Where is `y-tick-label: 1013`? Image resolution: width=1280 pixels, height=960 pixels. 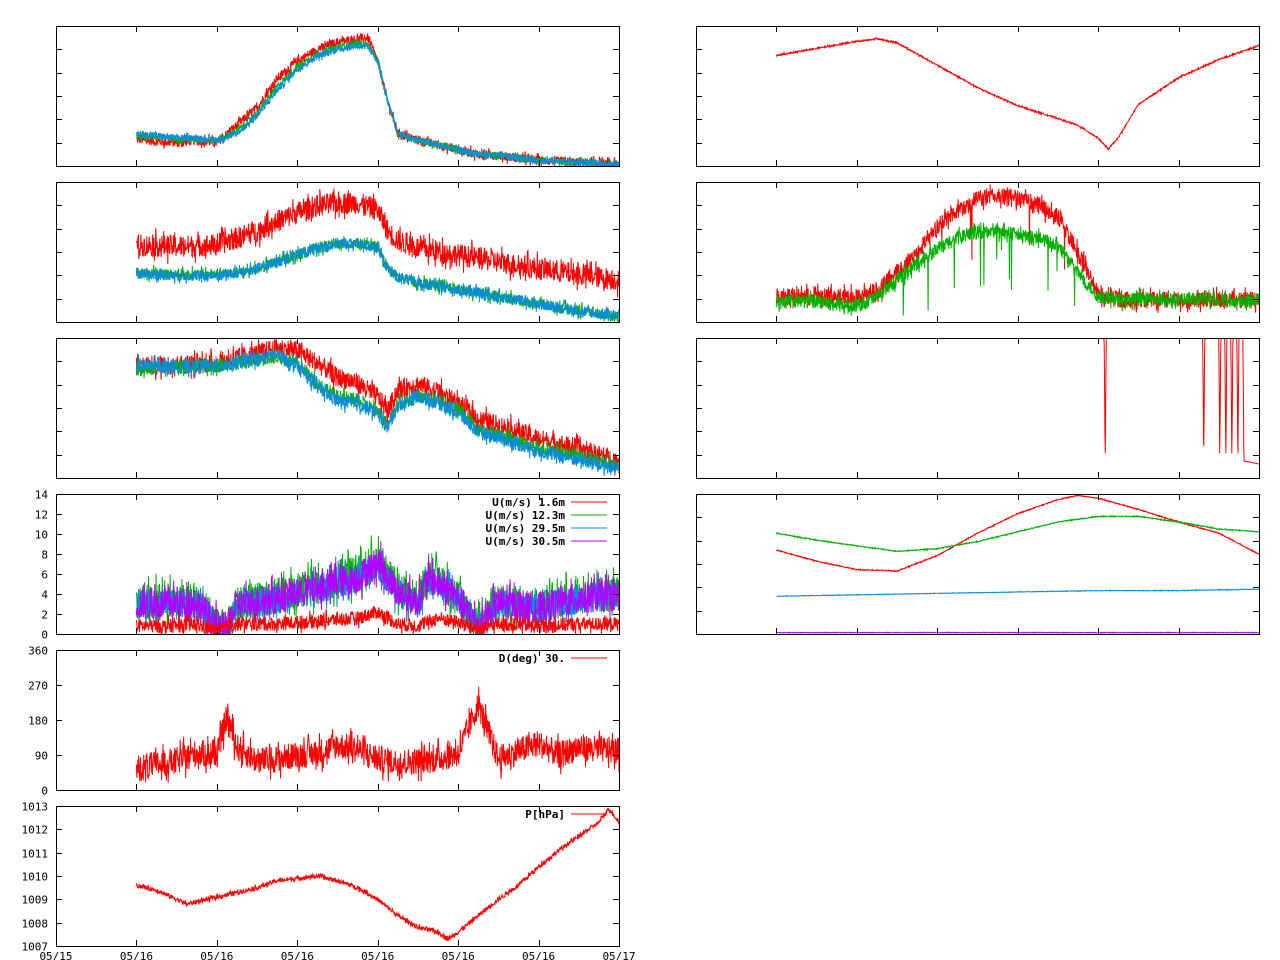
y-tick-label: 1013 is located at coordinates (35, 807).